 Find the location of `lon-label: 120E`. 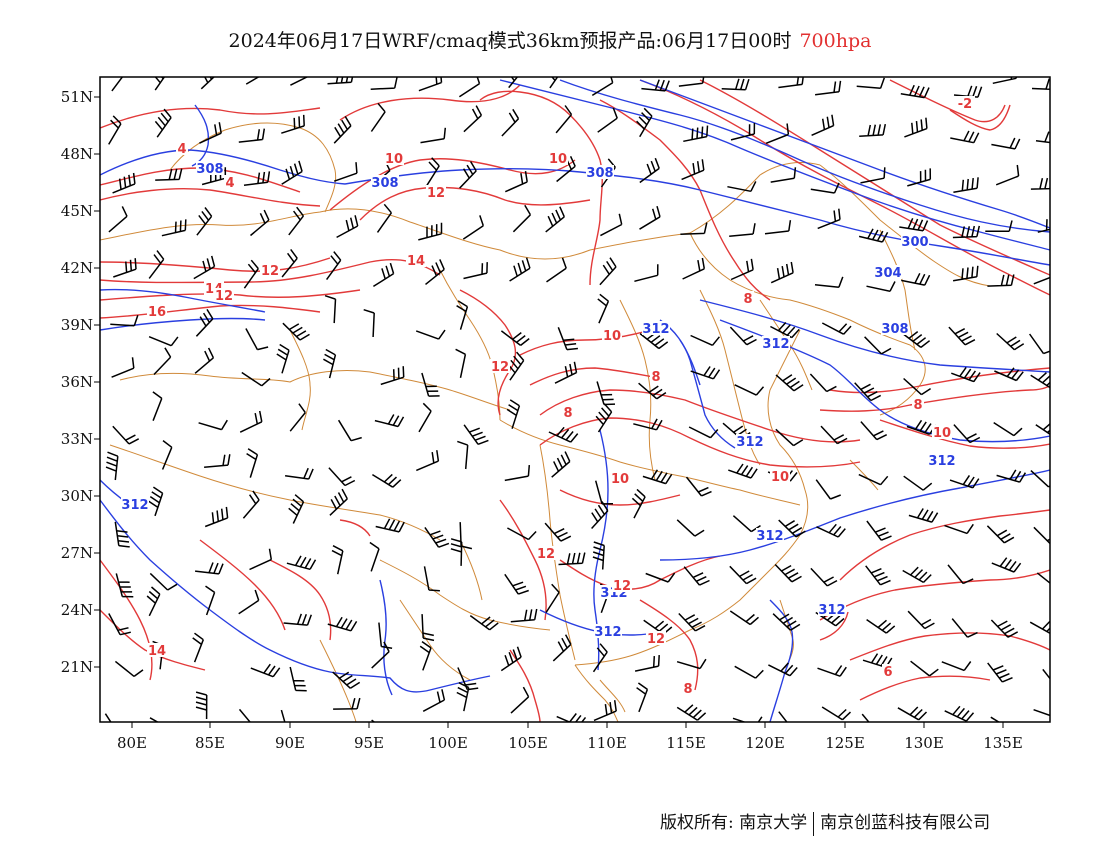

lon-label: 120E is located at coordinates (765, 743).